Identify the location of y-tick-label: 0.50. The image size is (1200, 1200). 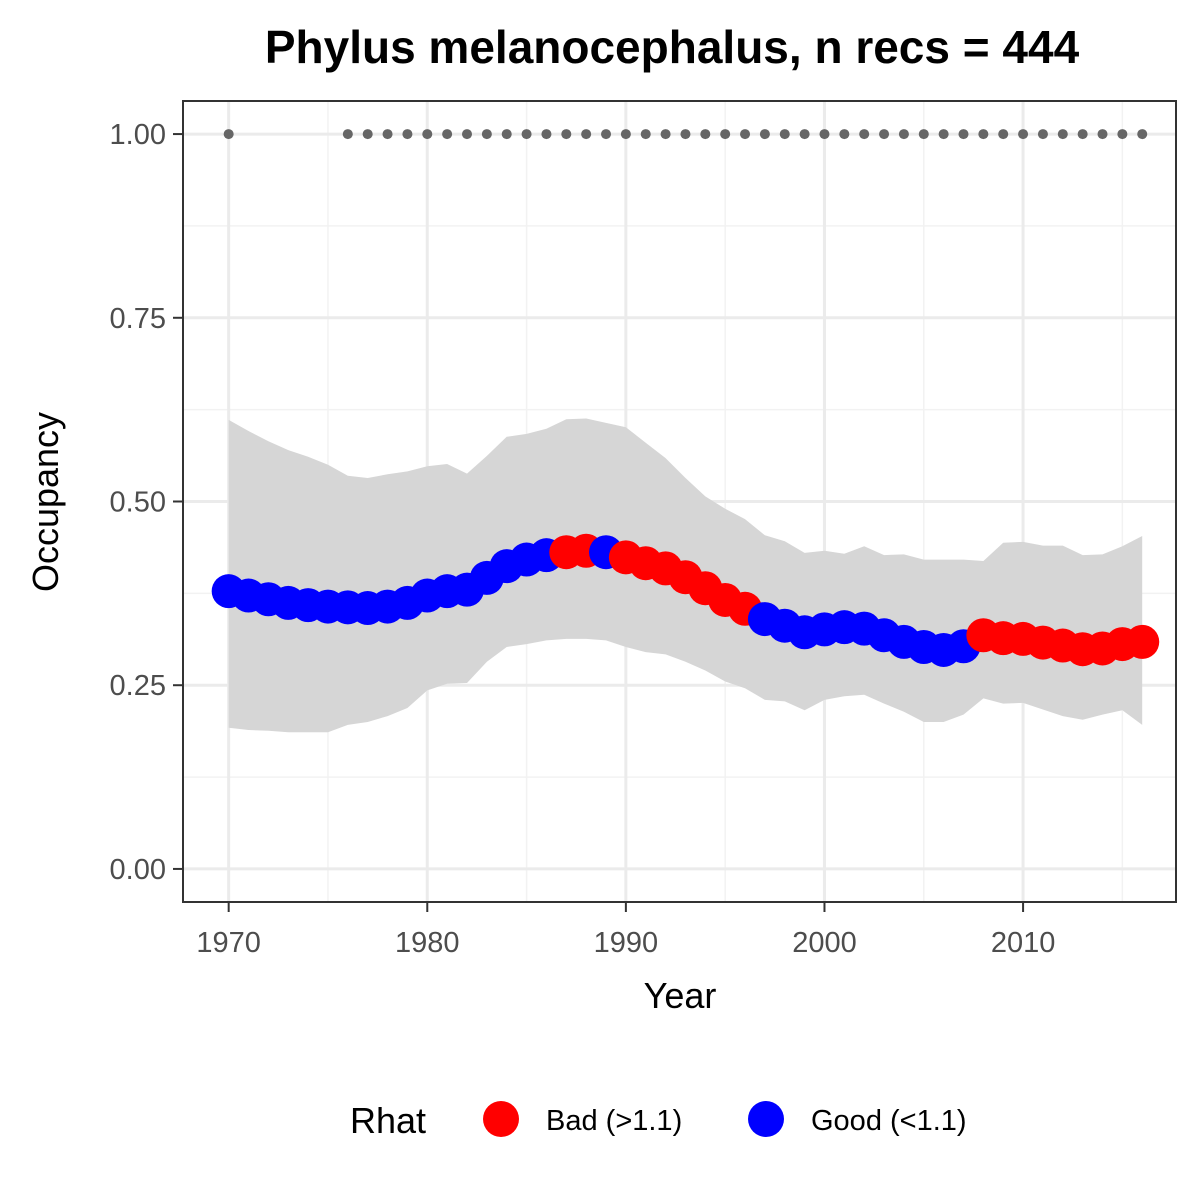
(138, 503).